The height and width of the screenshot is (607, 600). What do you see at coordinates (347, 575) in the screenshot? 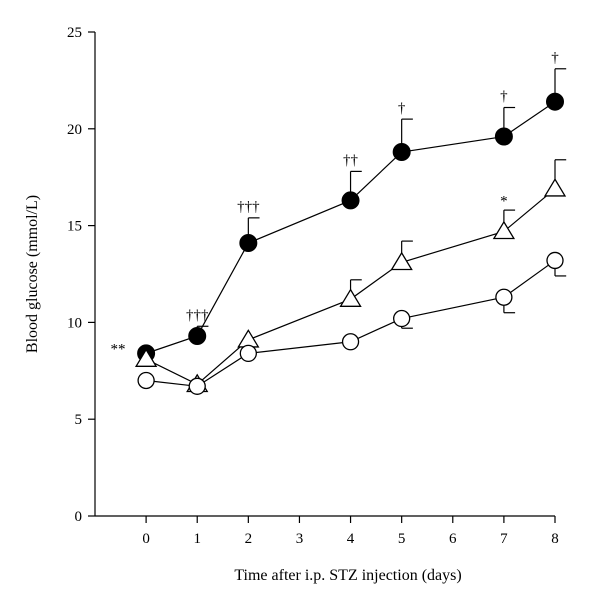
I see `x-axis-label: Time after i.p. STZ injection (days)` at bounding box center [347, 575].